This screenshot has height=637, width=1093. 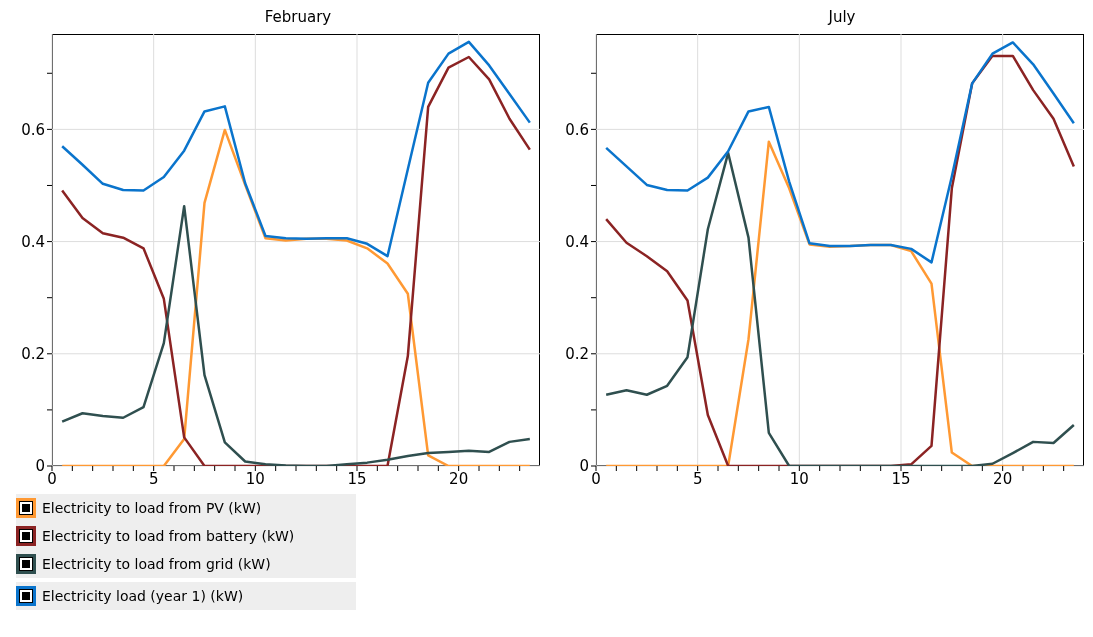 I want to click on legend-label: Electricity load (year 1) (kW), so click(x=143, y=596).